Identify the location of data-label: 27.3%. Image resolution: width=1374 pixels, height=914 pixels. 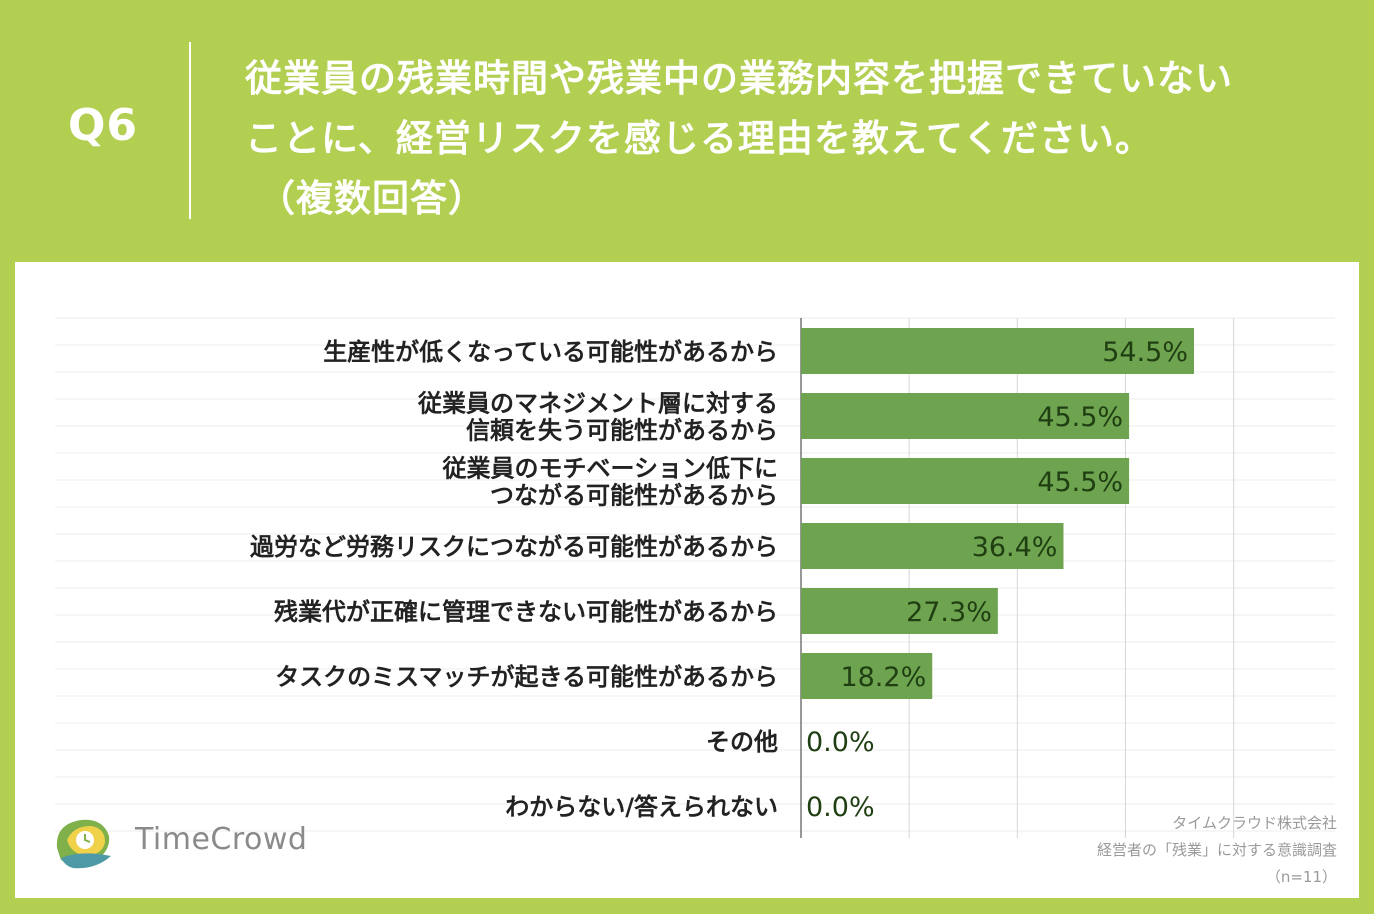
(949, 612).